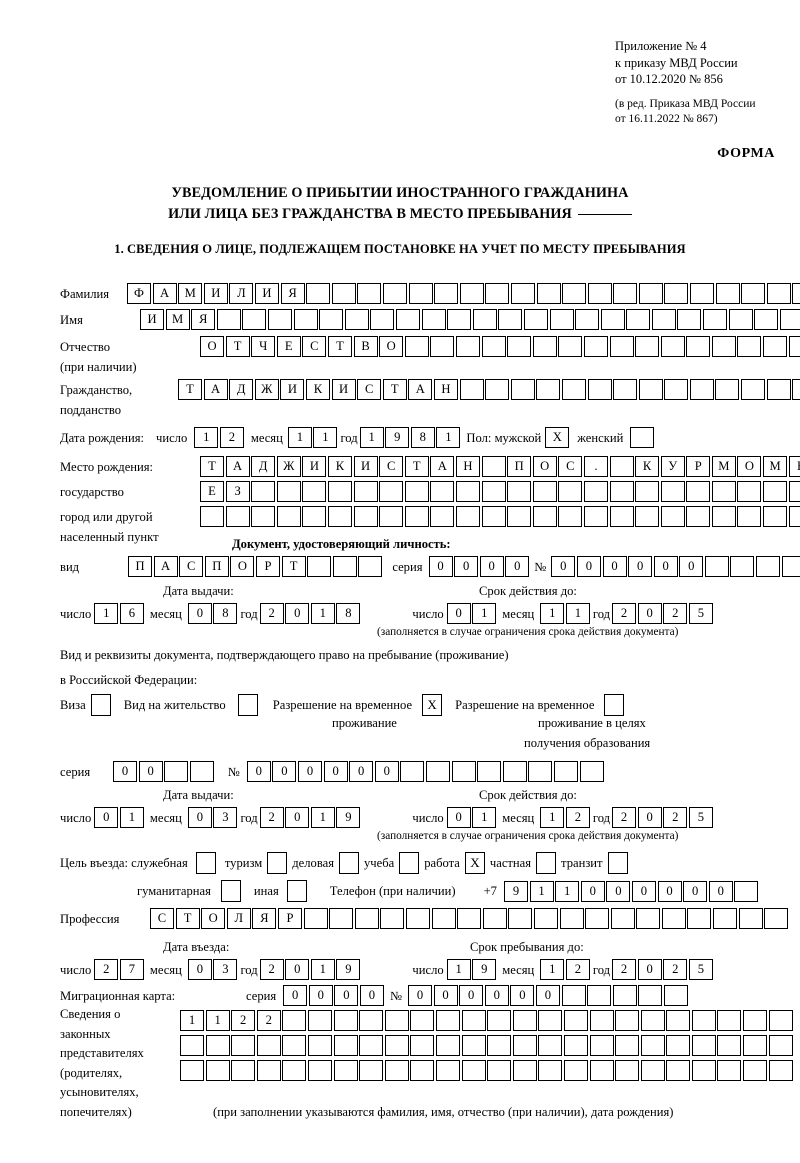 The image size is (800, 1163). What do you see at coordinates (647, 466) in the screenshot?
I see `char-cell: К` at bounding box center [647, 466].